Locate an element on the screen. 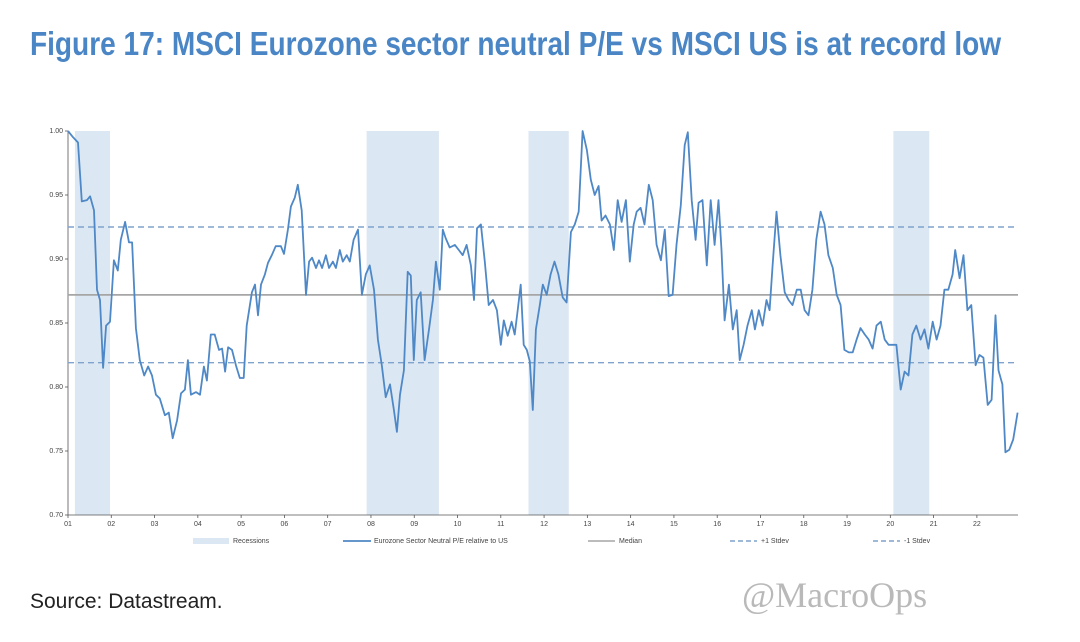 The image size is (1080, 642). x-tick-label: 17 is located at coordinates (761, 524).